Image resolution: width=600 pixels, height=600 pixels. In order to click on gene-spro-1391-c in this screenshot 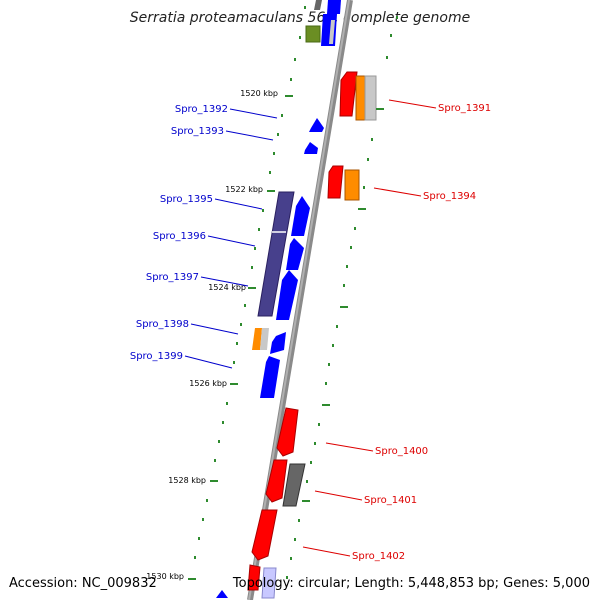, I will do `click(370, 98)`.